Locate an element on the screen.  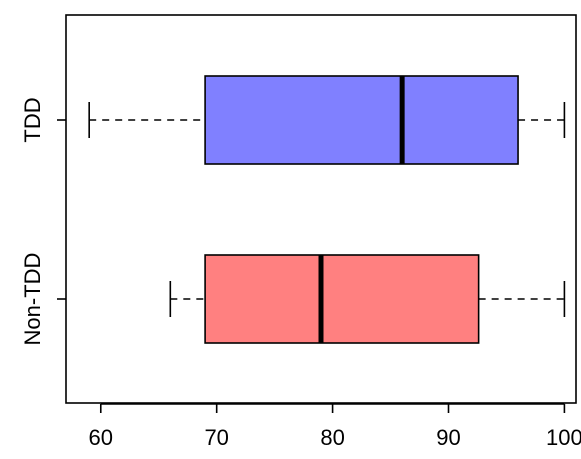
x-axis: 60 70 80 90 100 is located at coordinates (335, 426).